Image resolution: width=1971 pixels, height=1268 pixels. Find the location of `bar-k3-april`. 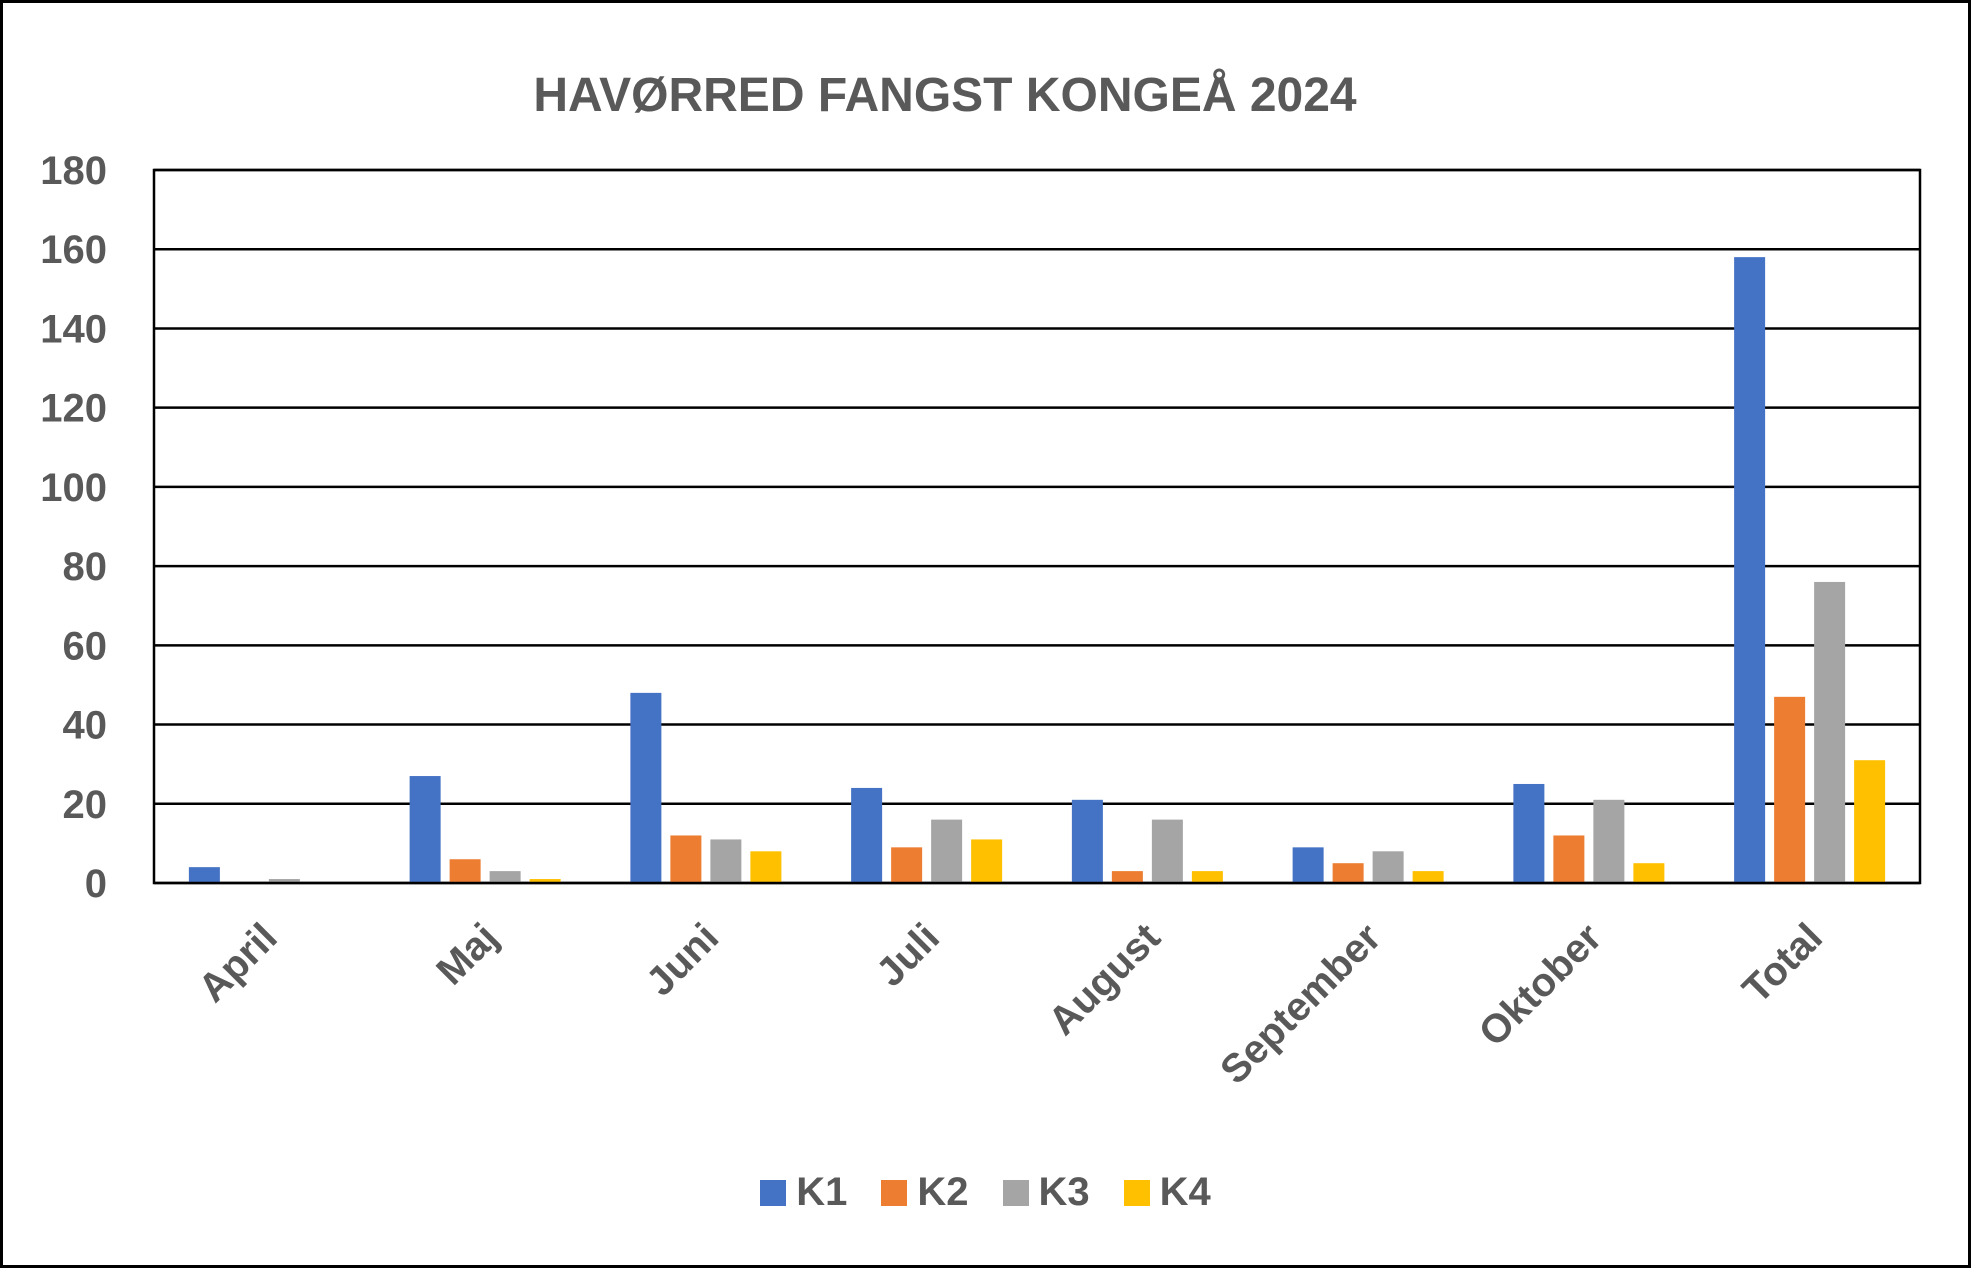

bar-k3-april is located at coordinates (284, 881).